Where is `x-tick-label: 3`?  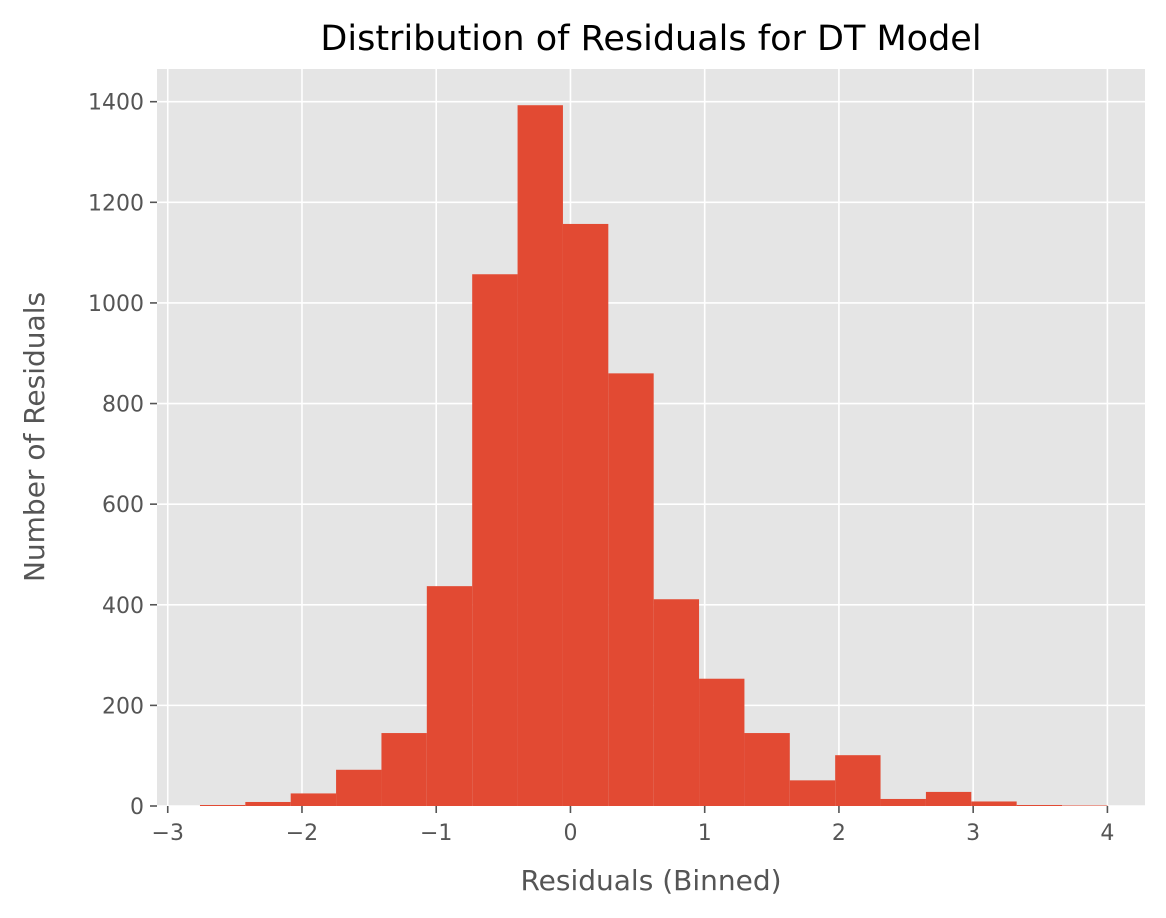 x-tick-label: 3 is located at coordinates (973, 833).